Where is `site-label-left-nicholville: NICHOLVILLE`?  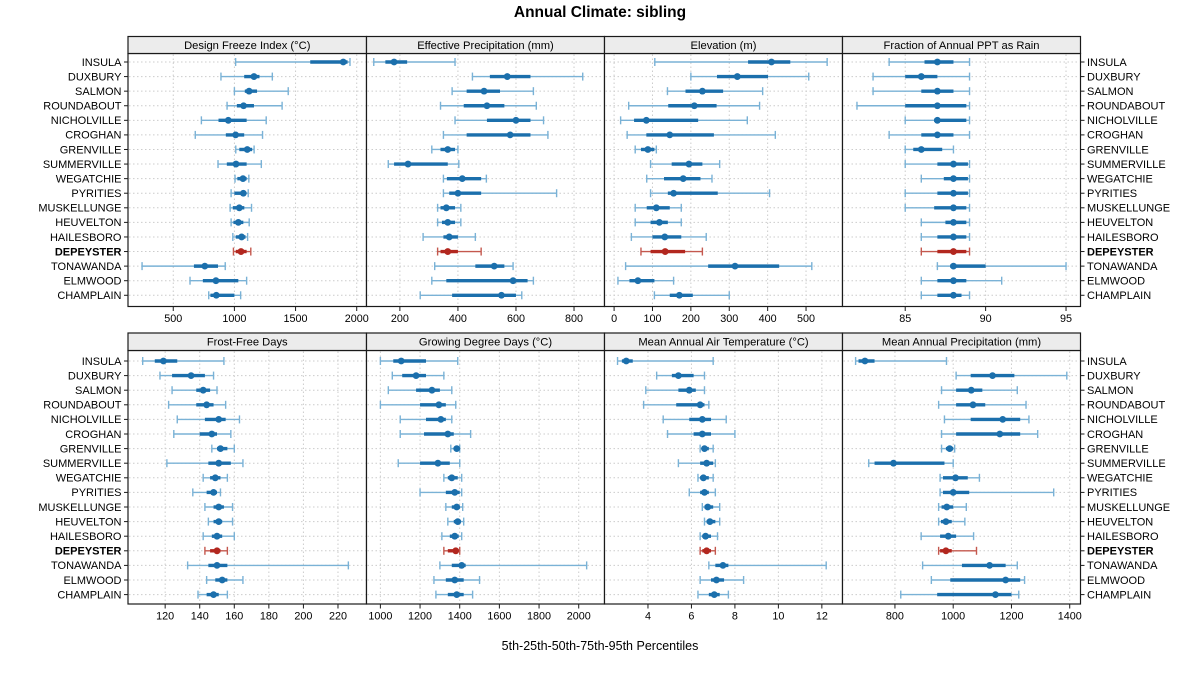
site-label-left-nicholville: NICHOLVILLE is located at coordinates (86, 121).